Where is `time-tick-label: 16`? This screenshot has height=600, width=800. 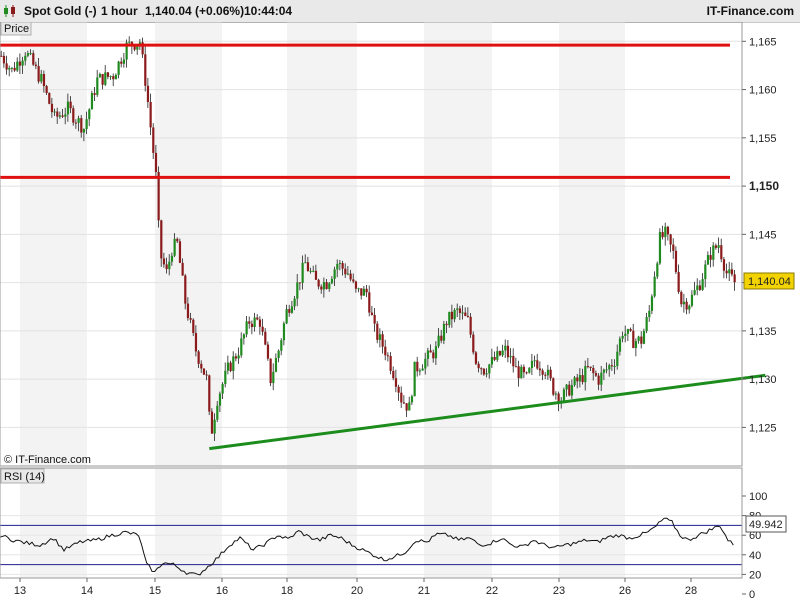 time-tick-label: 16 is located at coordinates (222, 591).